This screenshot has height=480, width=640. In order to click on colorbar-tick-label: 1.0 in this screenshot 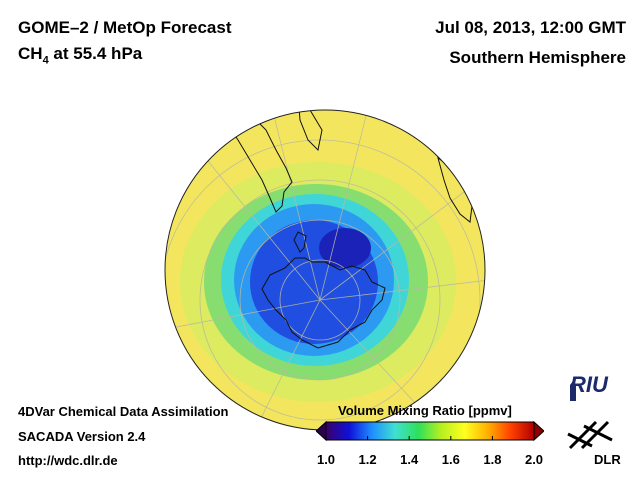, I will do `click(326, 459)`.